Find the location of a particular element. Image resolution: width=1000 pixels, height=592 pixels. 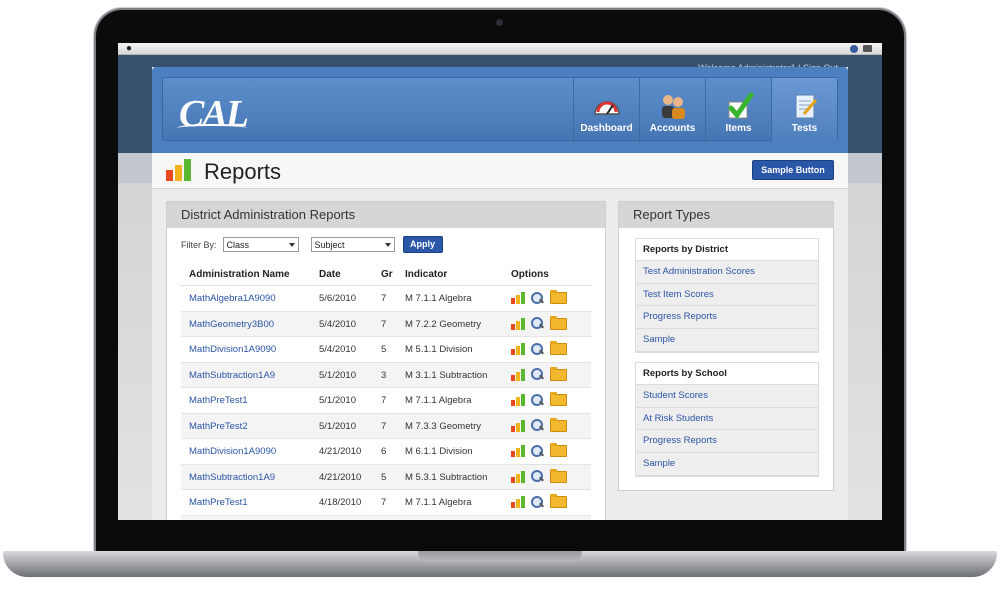

filter-row: Filter By: Class Subject Apply is located at coordinates (312, 244).